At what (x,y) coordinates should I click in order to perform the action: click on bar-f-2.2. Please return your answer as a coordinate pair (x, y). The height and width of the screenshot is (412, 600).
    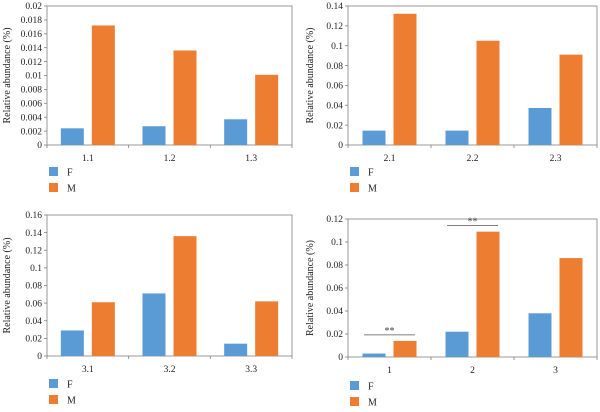
    Looking at the image, I should click on (457, 137).